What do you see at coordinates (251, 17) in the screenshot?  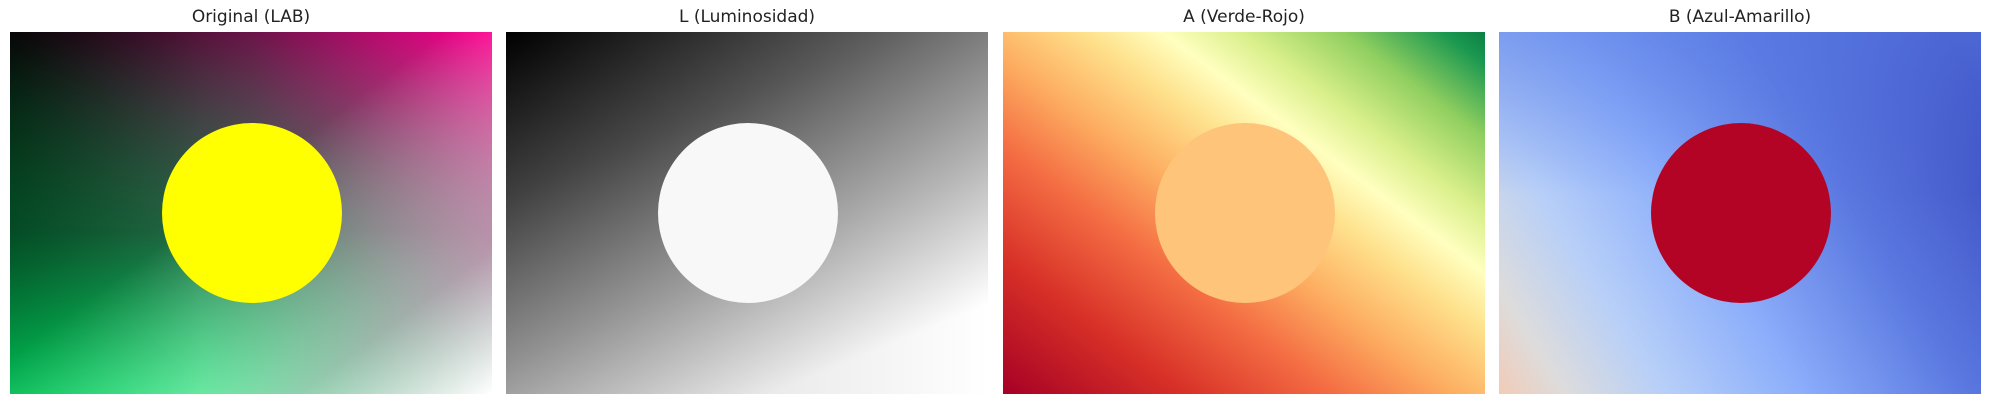 I see `panel-title-original: Original (LAB)` at bounding box center [251, 17].